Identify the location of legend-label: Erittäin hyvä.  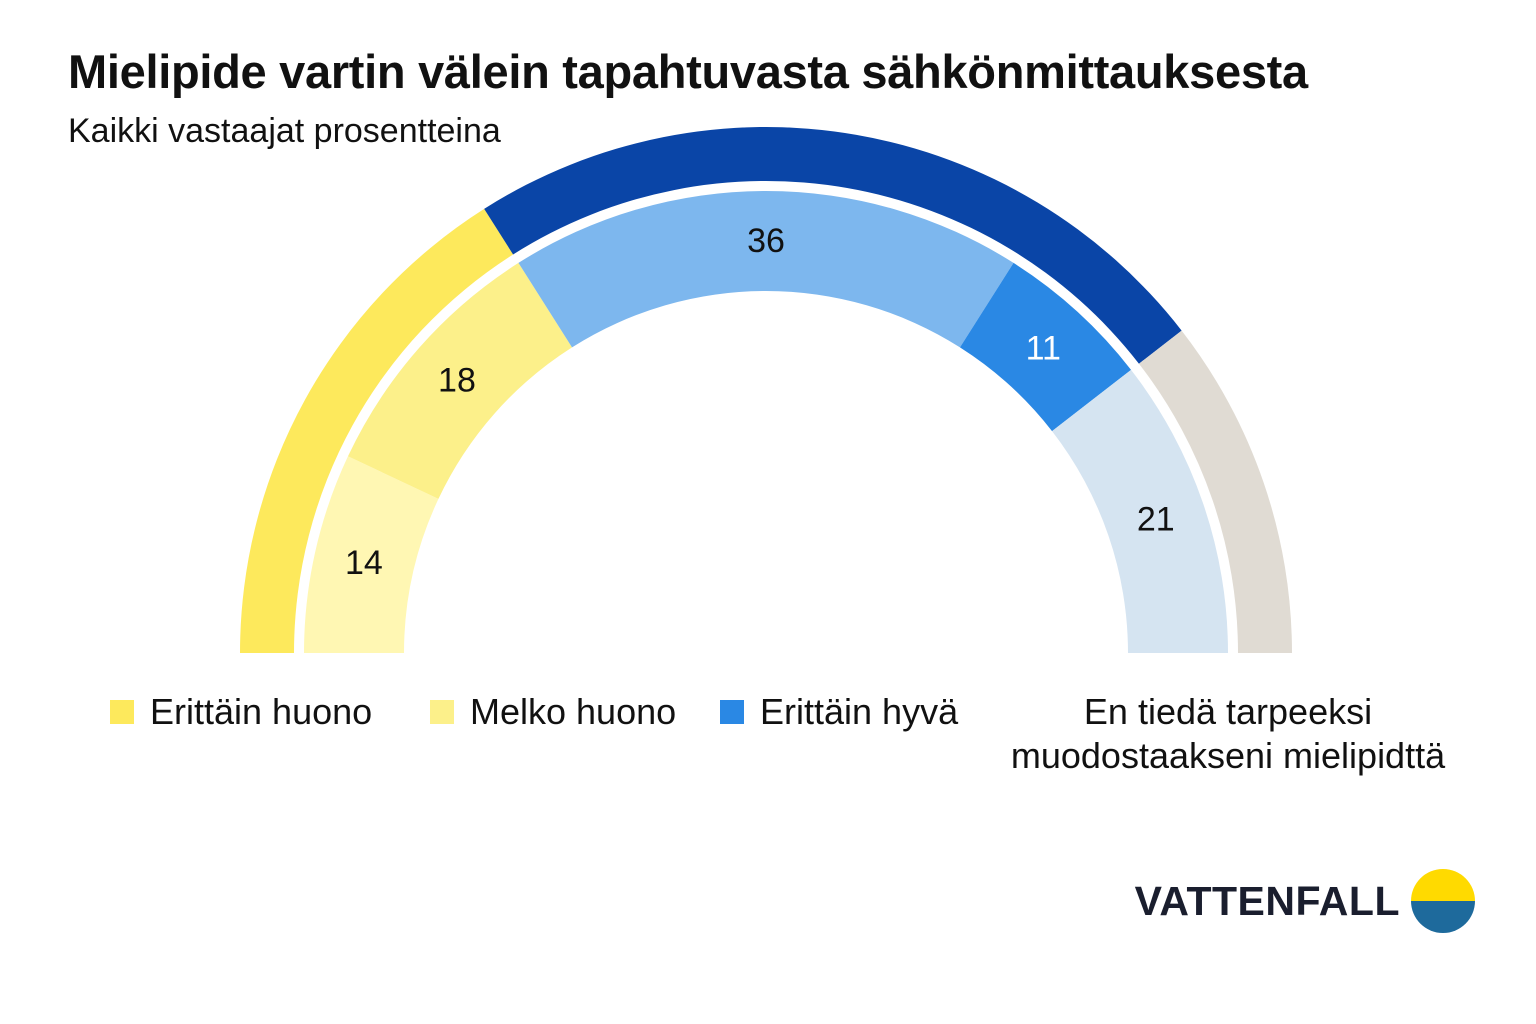
(859, 711).